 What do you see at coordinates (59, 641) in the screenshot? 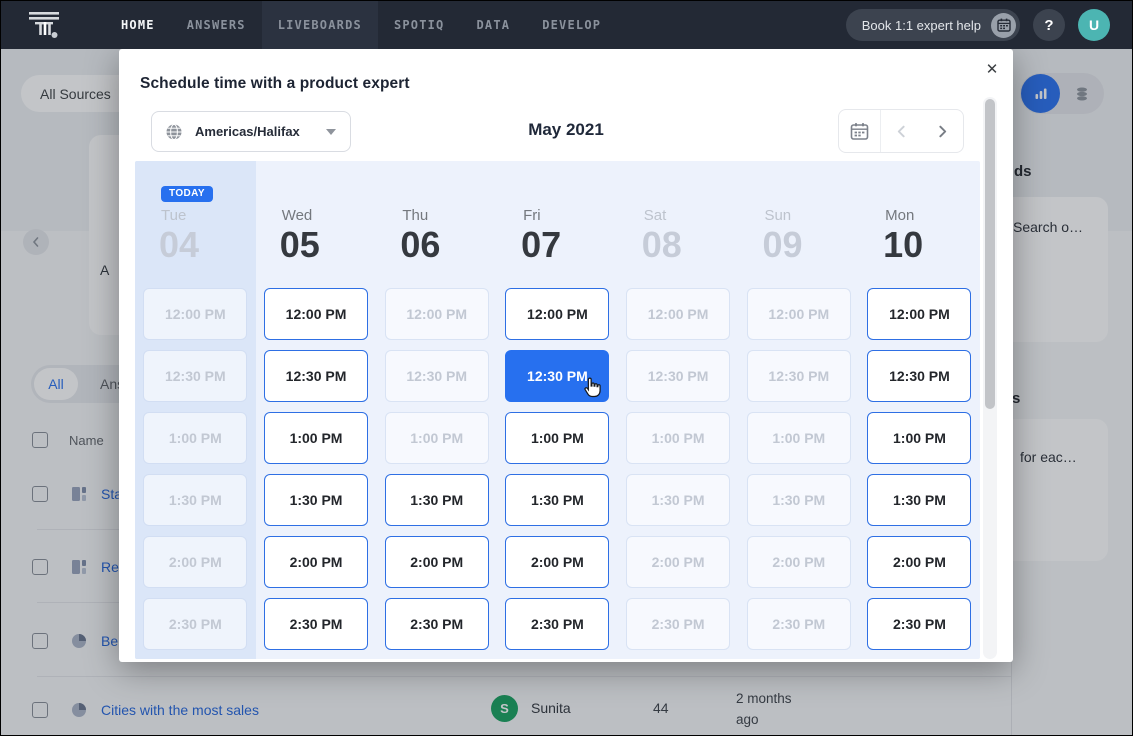
I see `table-row: Be` at bounding box center [59, 641].